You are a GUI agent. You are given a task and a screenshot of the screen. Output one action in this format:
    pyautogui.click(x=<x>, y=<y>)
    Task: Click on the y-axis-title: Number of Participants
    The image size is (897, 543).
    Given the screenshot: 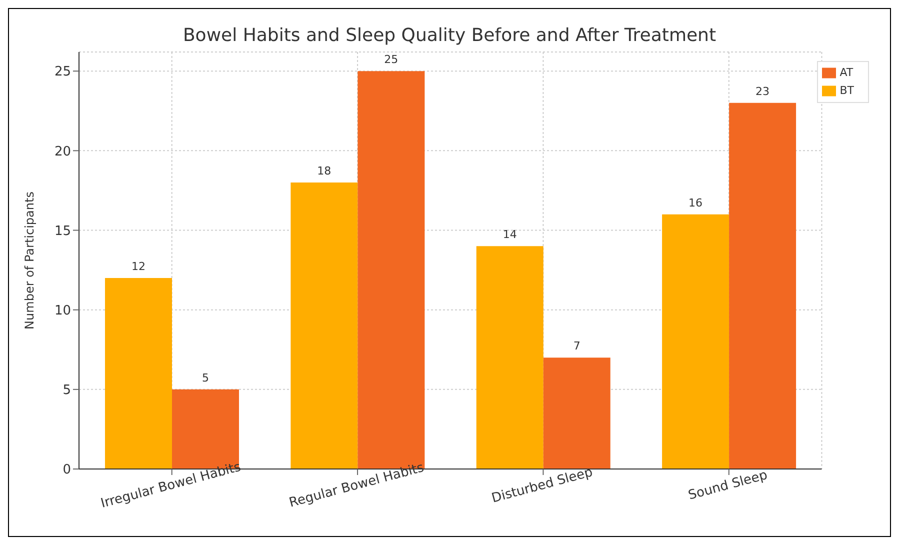 What is the action you would take?
    pyautogui.click(x=29, y=261)
    